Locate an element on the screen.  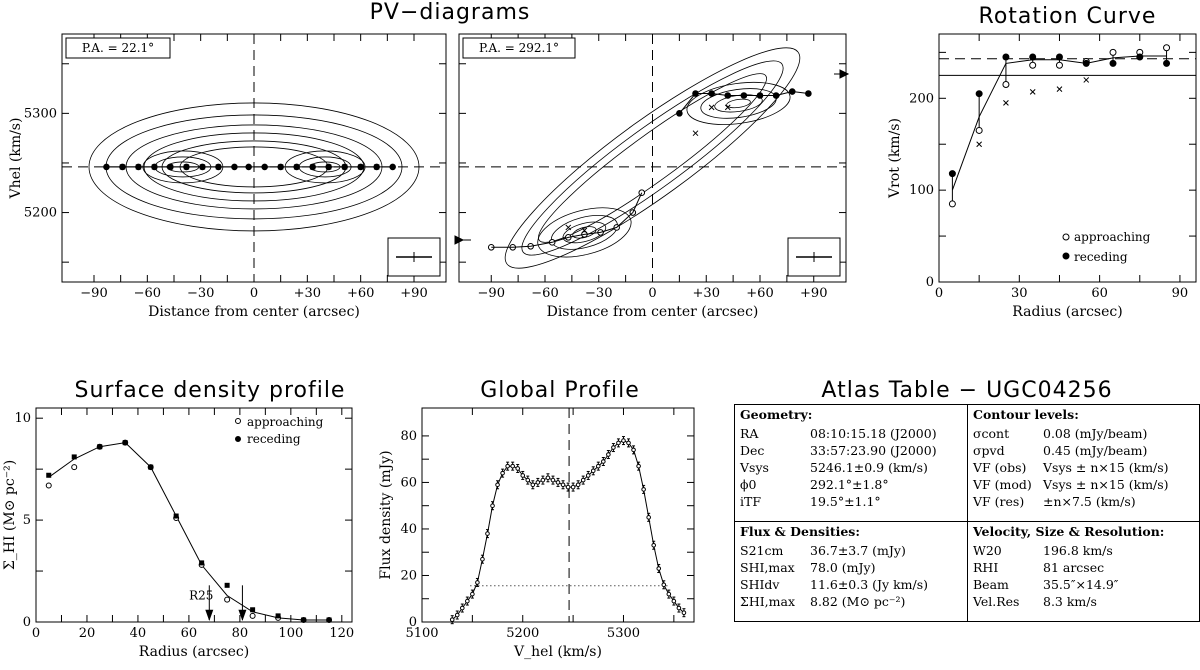
sd-y-axis-label: Σ_HI (M⊙ pc⁻²) is located at coordinates (10, 515).